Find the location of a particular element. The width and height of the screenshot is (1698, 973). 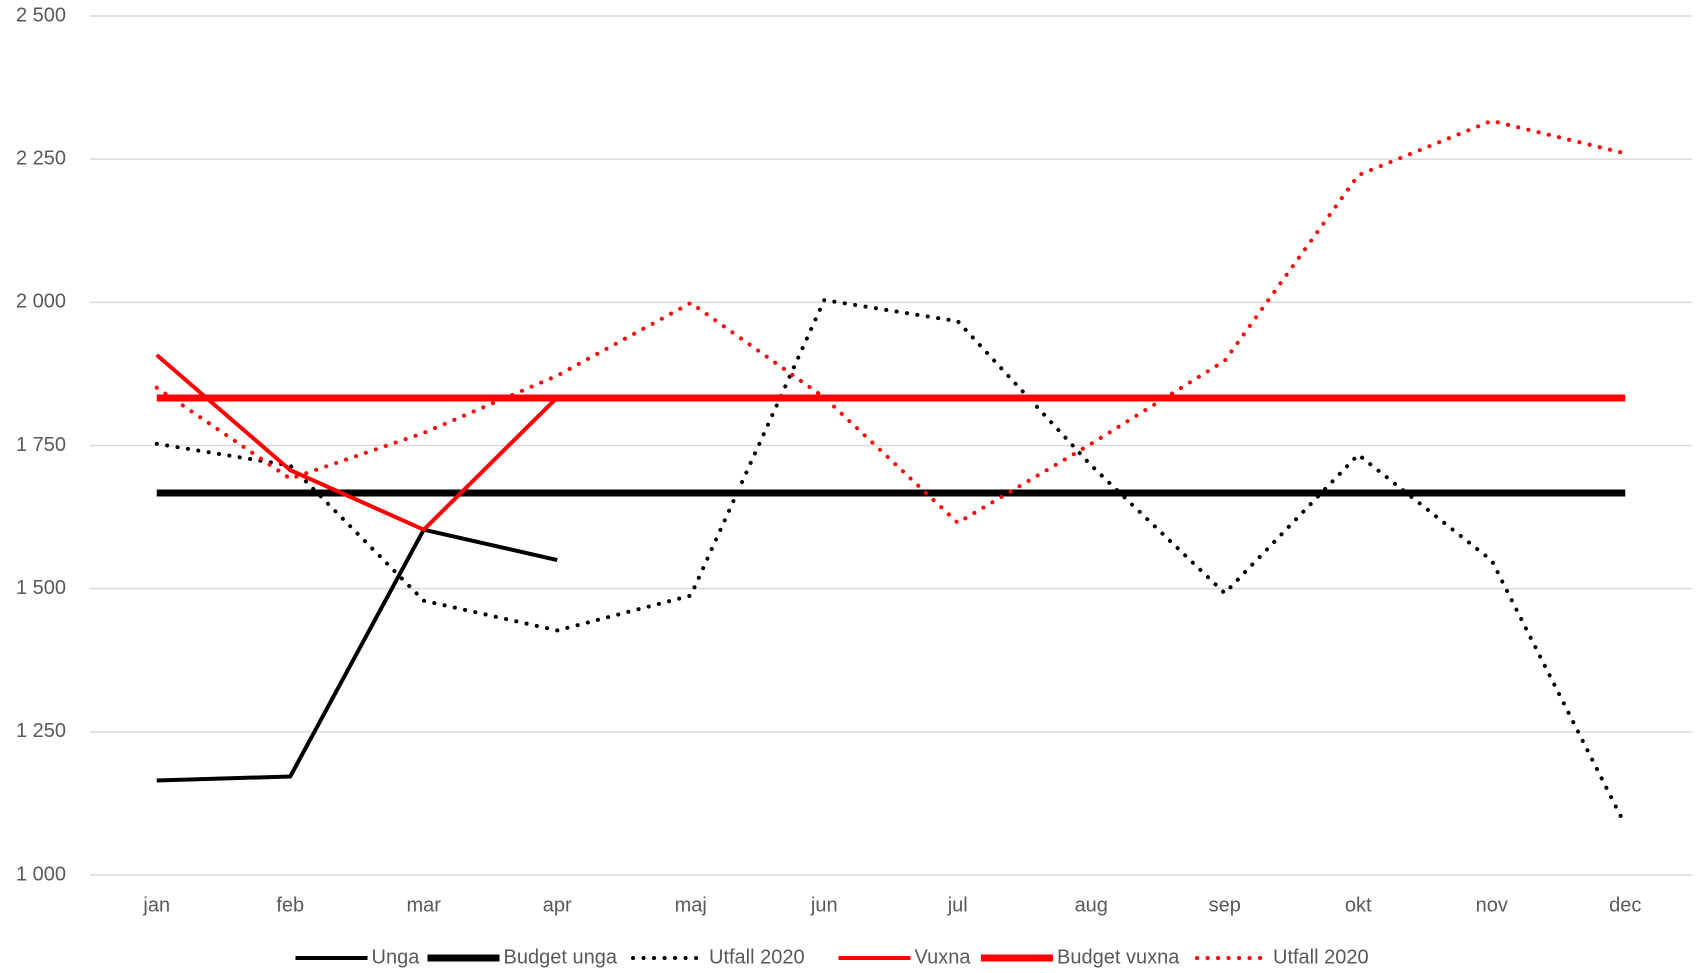

y-tick-label: 2 250 is located at coordinates (41, 158).